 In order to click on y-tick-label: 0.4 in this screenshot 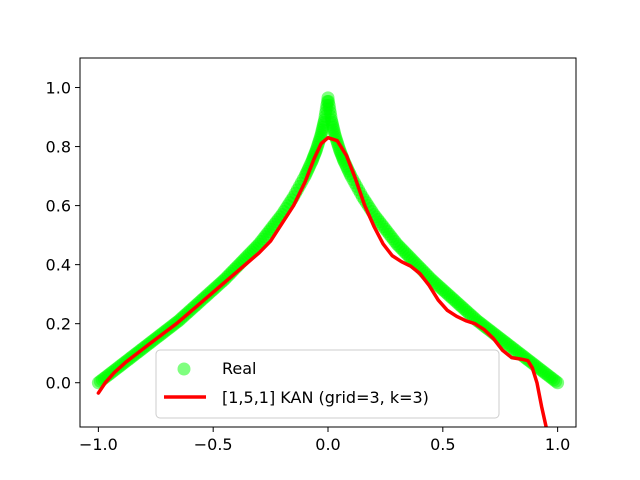, I will do `click(58, 265)`.